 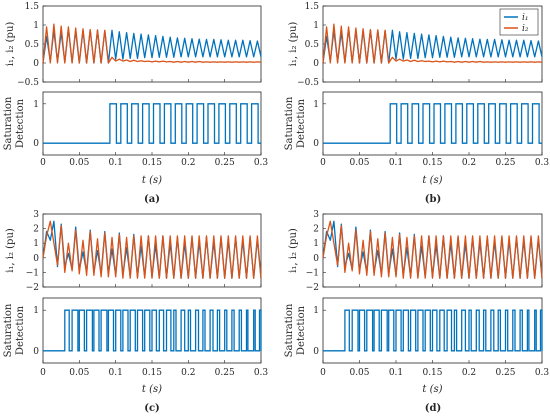 I want to click on legend-box, so click(x=519, y=22).